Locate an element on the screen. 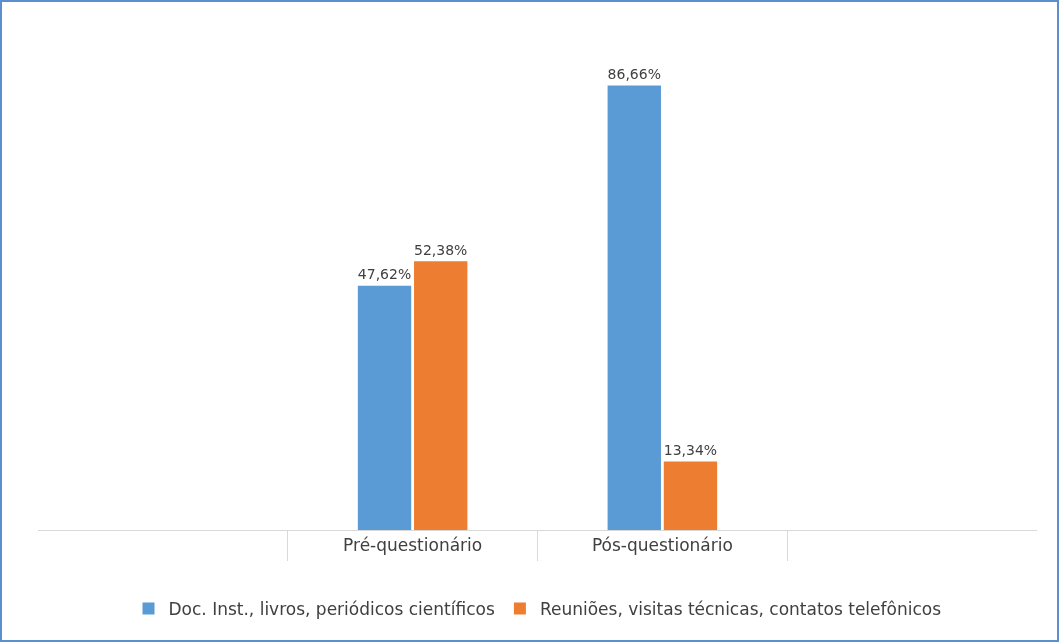  legend-label: Doc. Inst., livros, periódicos científicos is located at coordinates (331, 609).